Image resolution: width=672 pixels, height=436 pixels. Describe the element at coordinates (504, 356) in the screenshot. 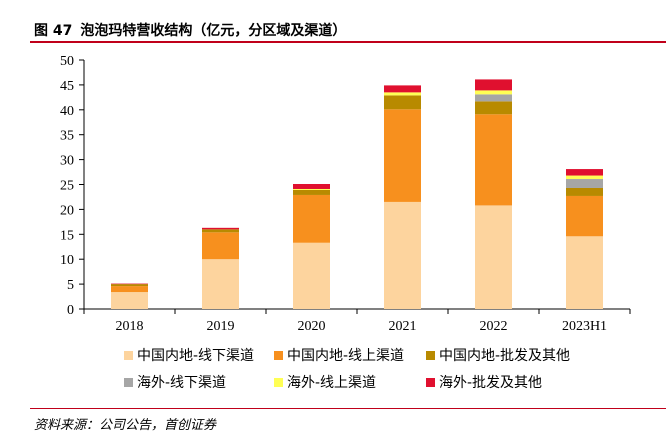

I see `legend-label: 中国内地-批发及其他` at that location.